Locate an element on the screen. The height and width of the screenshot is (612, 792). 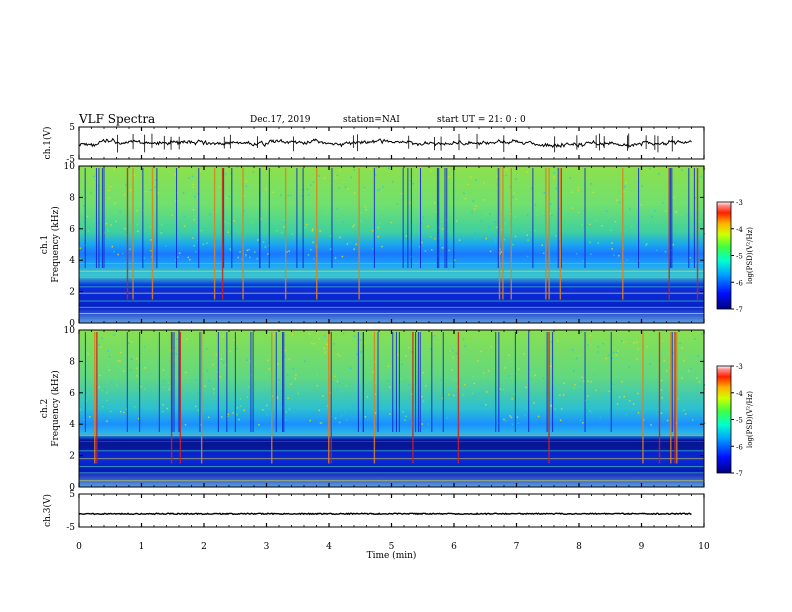
x-tick-label: 8 is located at coordinates (579, 547).